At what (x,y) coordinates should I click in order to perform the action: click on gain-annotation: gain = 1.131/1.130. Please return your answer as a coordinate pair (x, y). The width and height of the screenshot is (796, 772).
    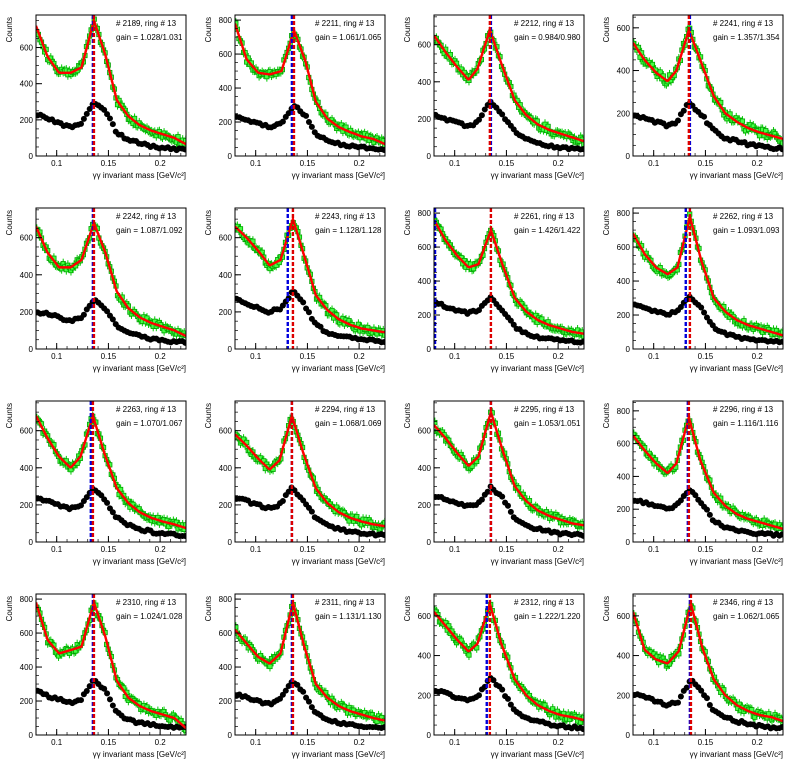
    Looking at the image, I should click on (348, 616).